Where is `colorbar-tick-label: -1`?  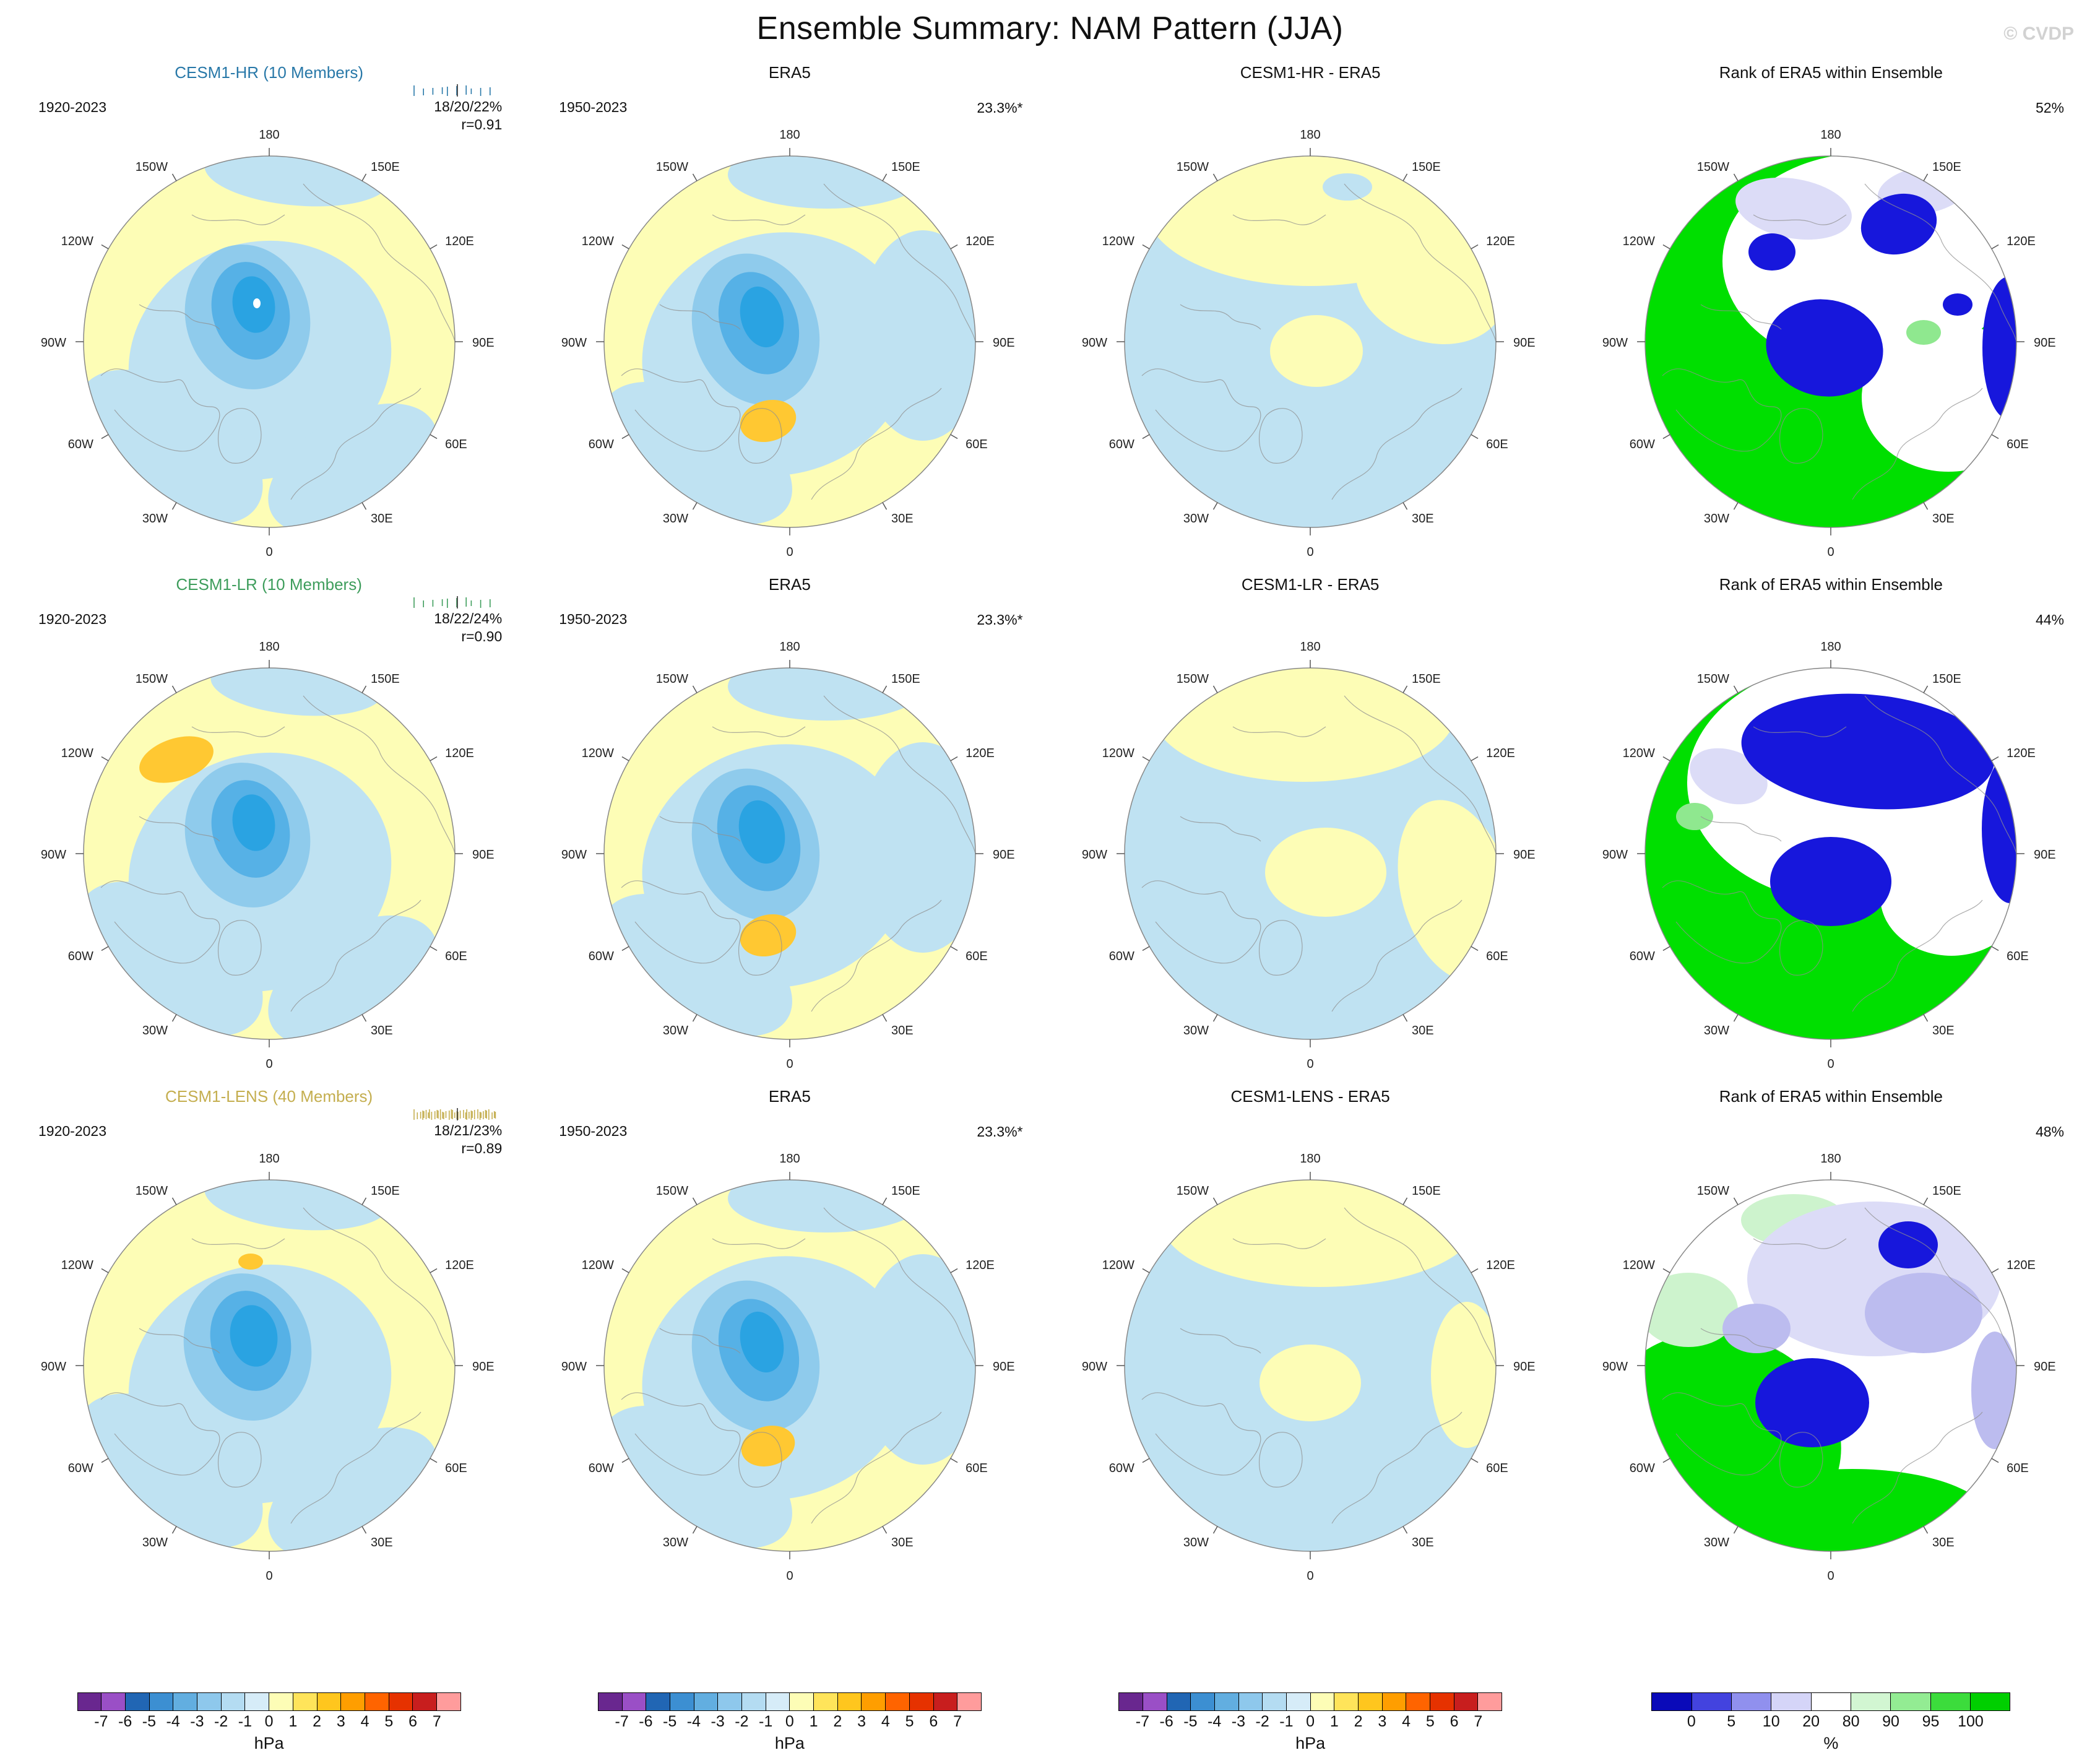 colorbar-tick-label: -1 is located at coordinates (245, 1721).